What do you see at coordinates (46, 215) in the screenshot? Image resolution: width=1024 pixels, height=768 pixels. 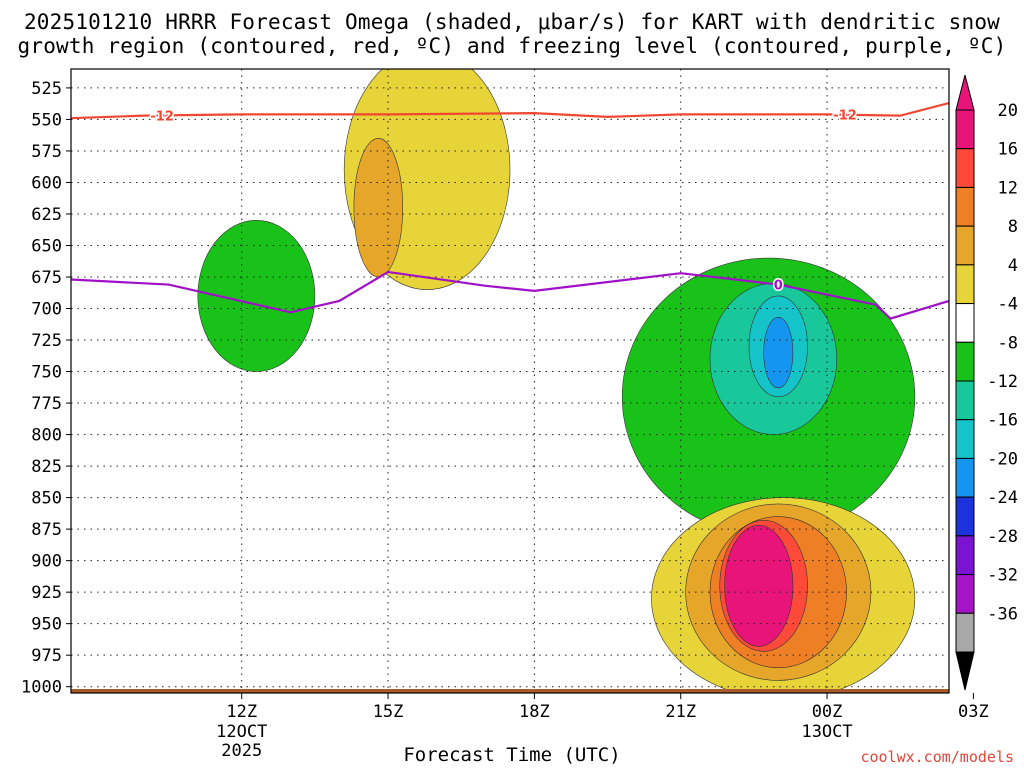 I see `pressure-tick-label: 625` at bounding box center [46, 215].